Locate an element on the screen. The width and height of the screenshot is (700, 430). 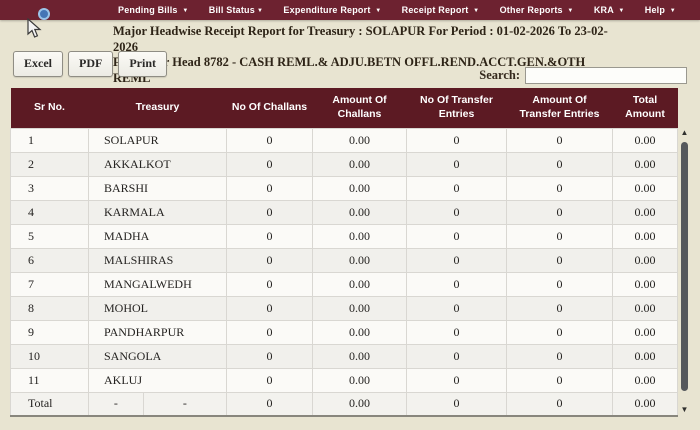
cell-treasury: AKKALKOT is located at coordinates (157, 164).